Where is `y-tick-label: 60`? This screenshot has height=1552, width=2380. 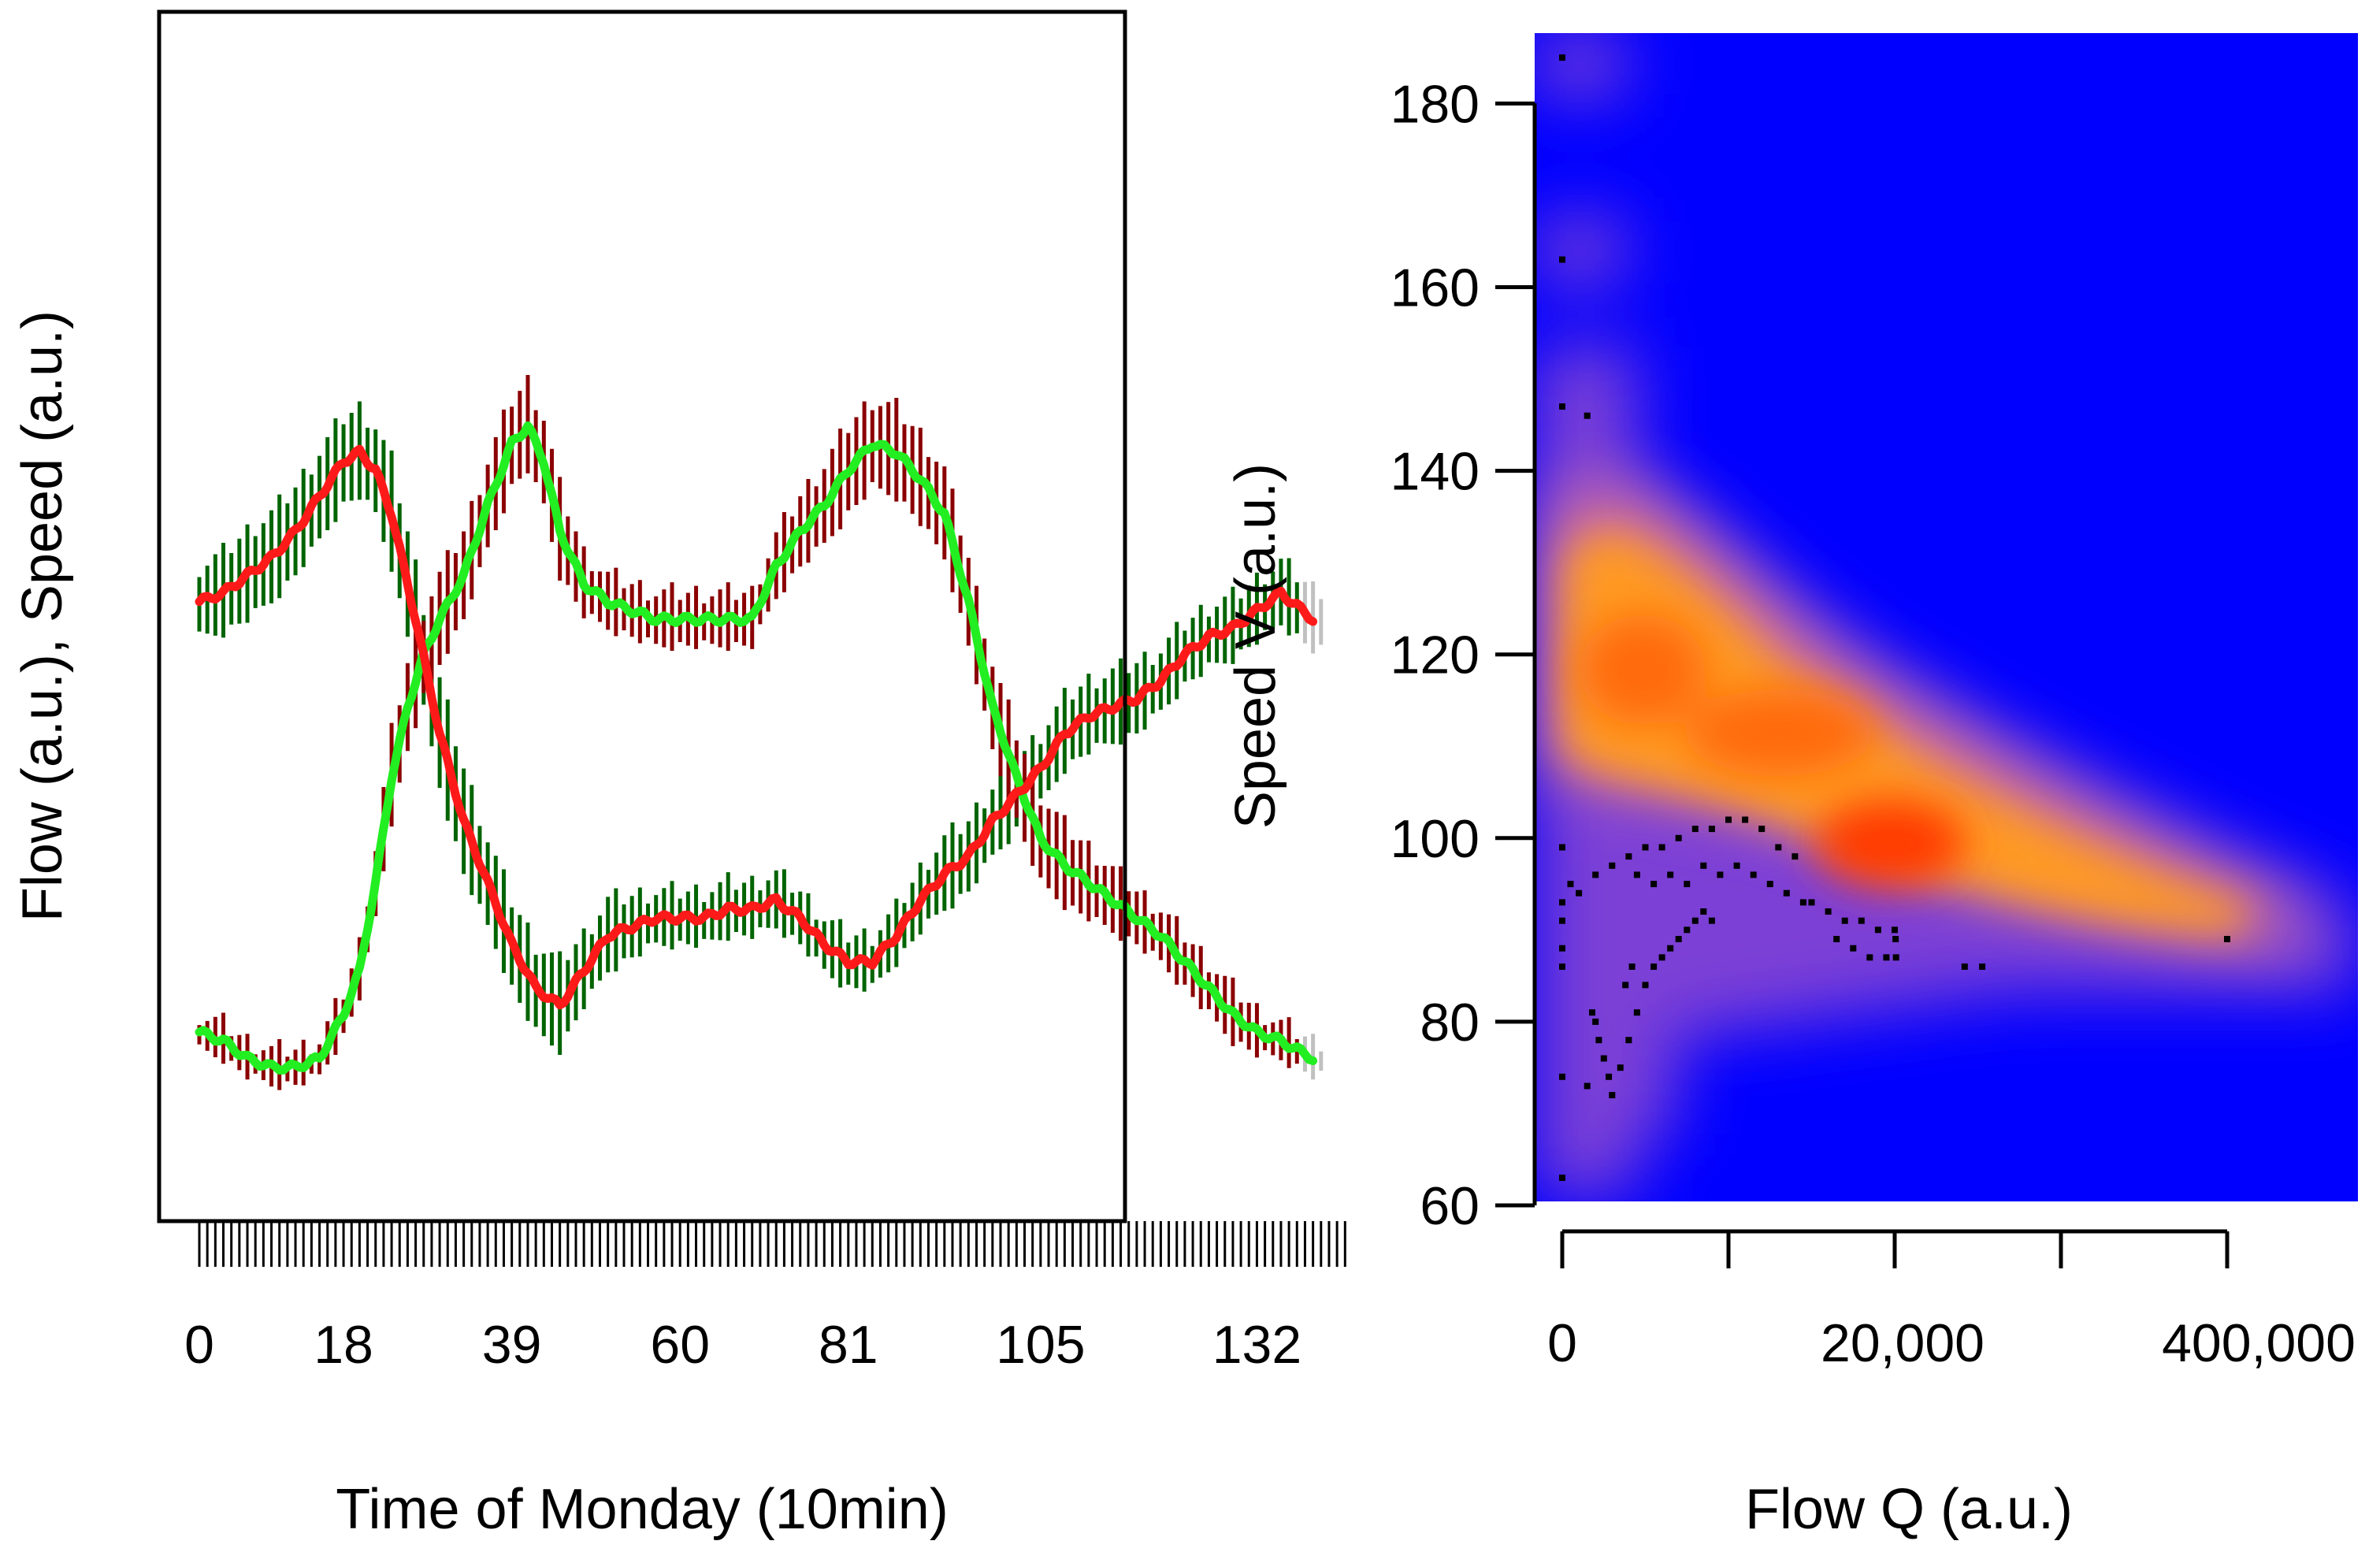
y-tick-label: 60 is located at coordinates (1450, 1206).